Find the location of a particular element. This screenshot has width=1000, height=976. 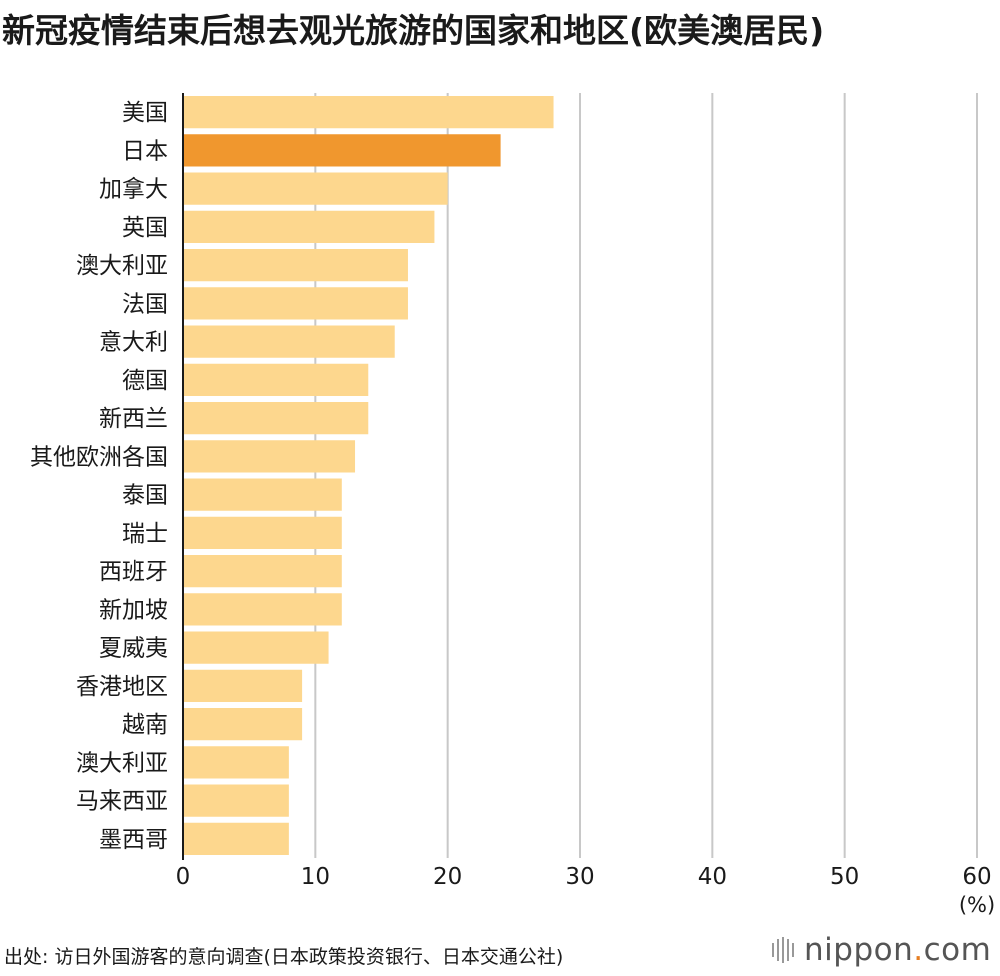

x-tick-label: 50 is located at coordinates (844, 877).